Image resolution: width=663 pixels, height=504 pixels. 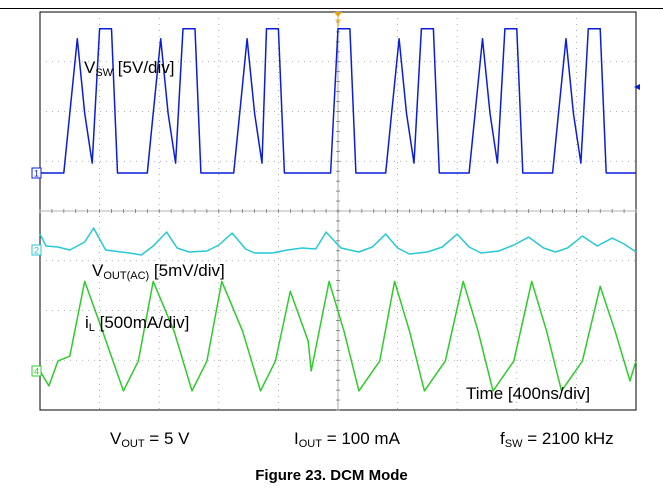 I want to click on param-iout: IOUT = 100 mA, so click(x=347, y=439).